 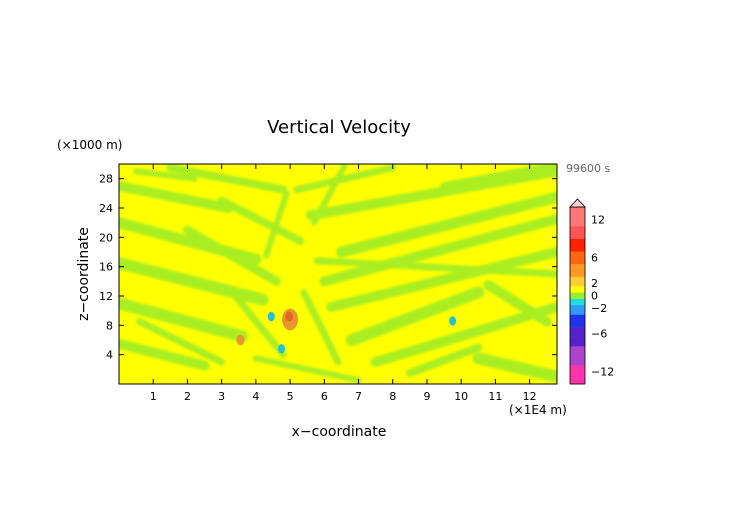 What do you see at coordinates (324, 396) in the screenshot?
I see `x-tick-label: 6` at bounding box center [324, 396].